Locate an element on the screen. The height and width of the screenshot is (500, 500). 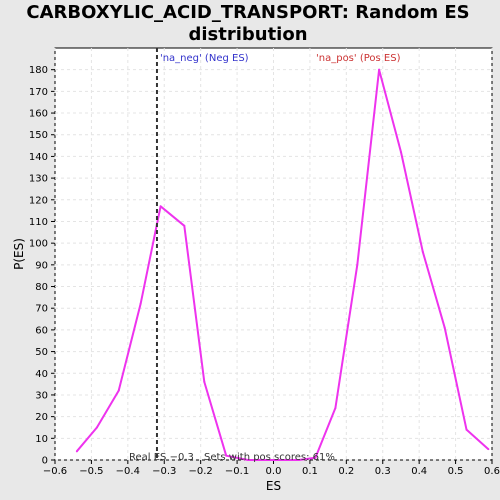
x-tick-label: 0.2 is located at coordinates (346, 471).